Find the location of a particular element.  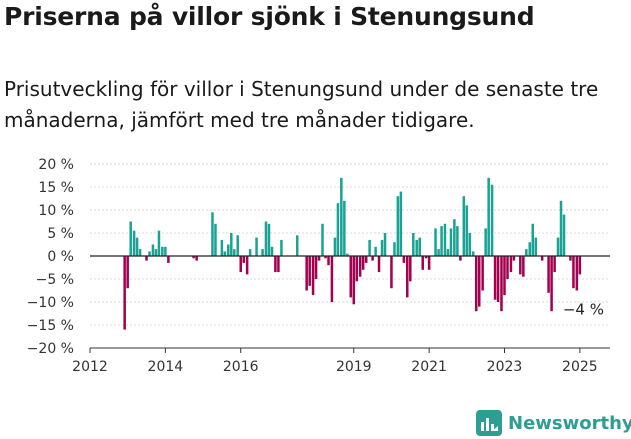

y-tick-label: 5 % is located at coordinates (60, 234).